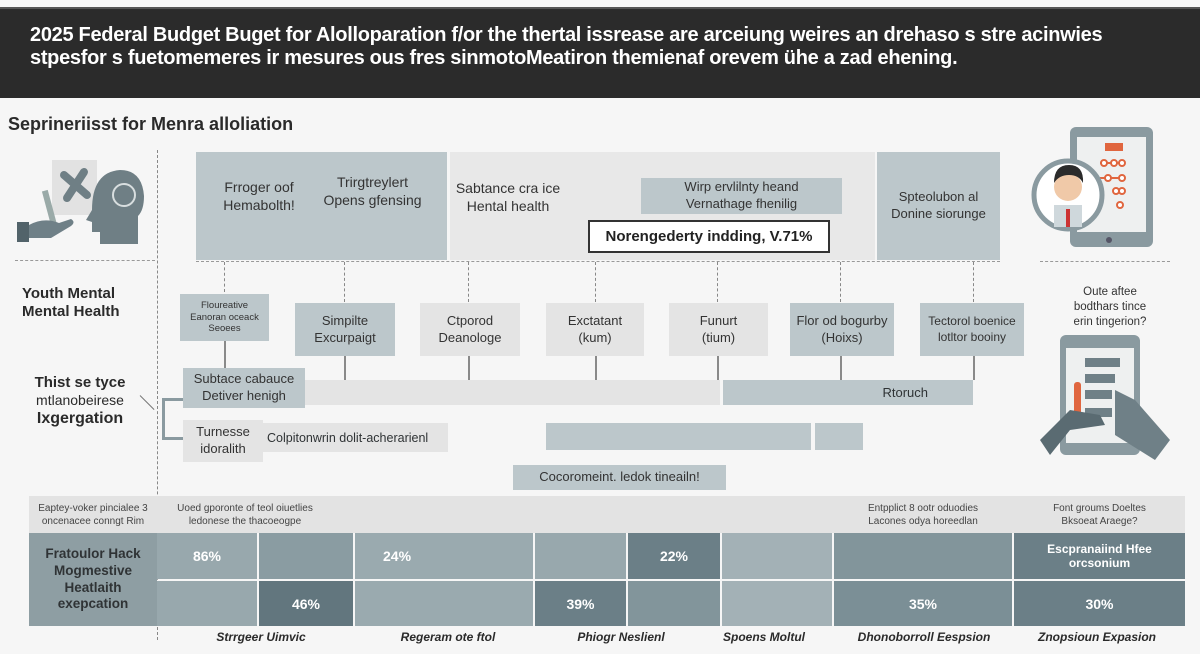 The width and height of the screenshot is (1200, 654). I want to click on text: bodthars tince, so click(1110, 306).